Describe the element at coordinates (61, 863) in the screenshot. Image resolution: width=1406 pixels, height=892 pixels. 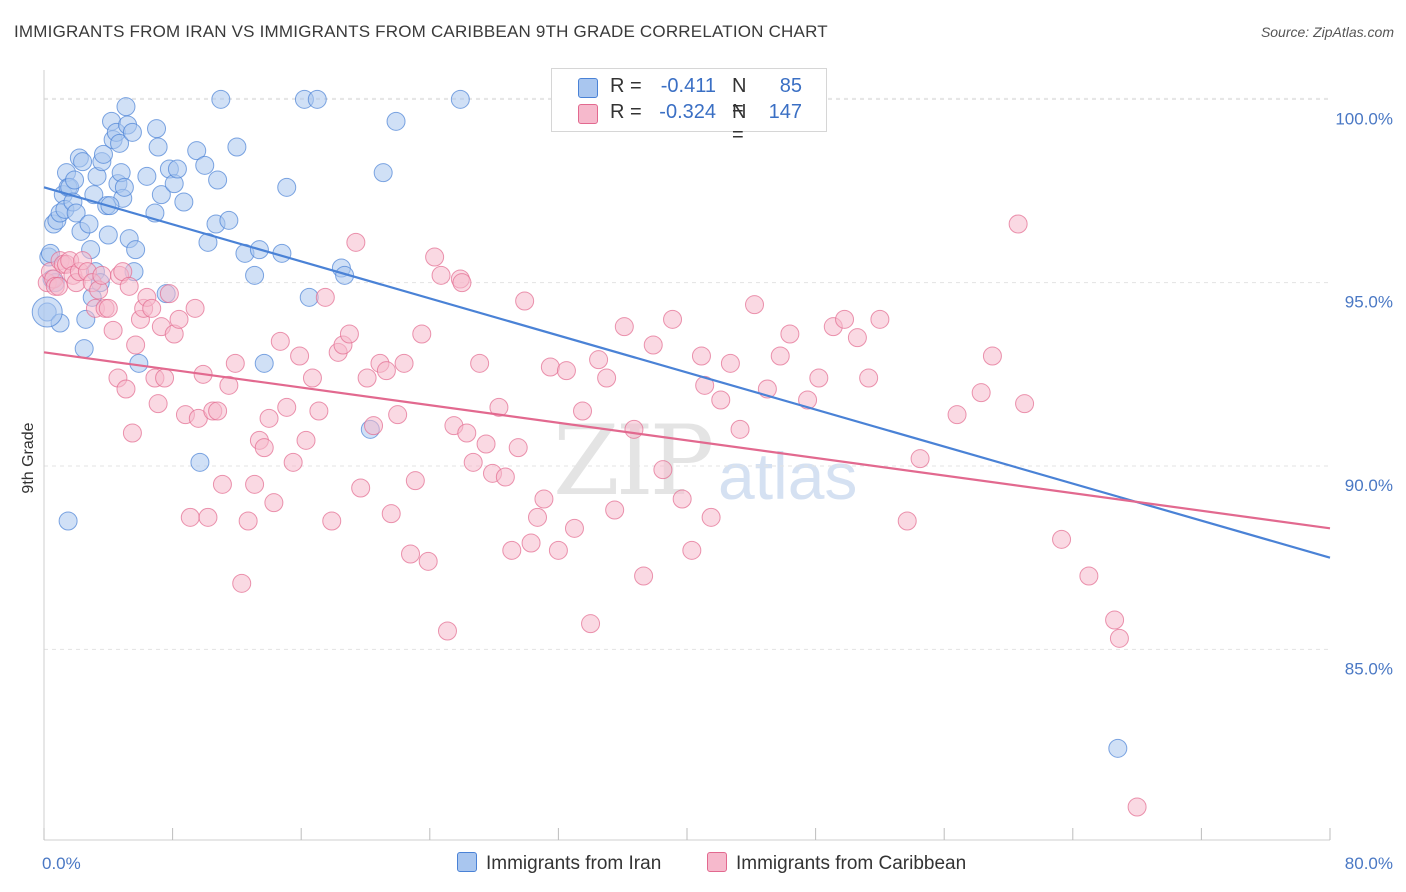
I see `x-tick-label-min: 0.0%` at that location.